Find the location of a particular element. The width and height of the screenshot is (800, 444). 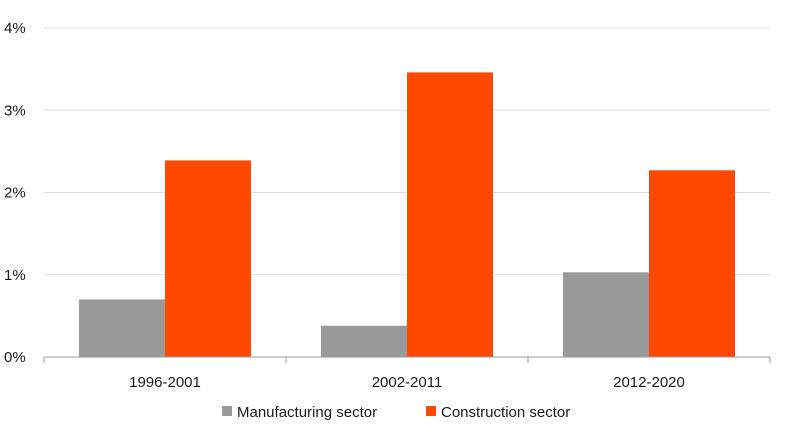

axes is located at coordinates (407, 359).